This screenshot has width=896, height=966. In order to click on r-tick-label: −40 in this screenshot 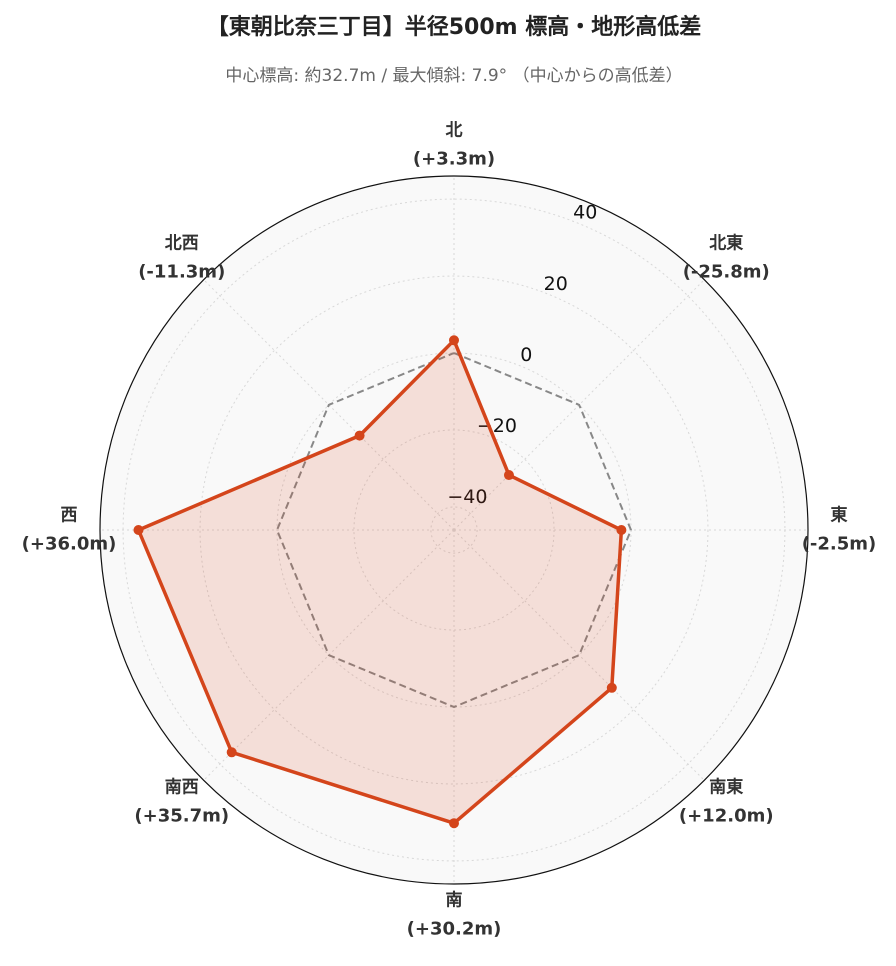, I will do `click(467, 497)`.